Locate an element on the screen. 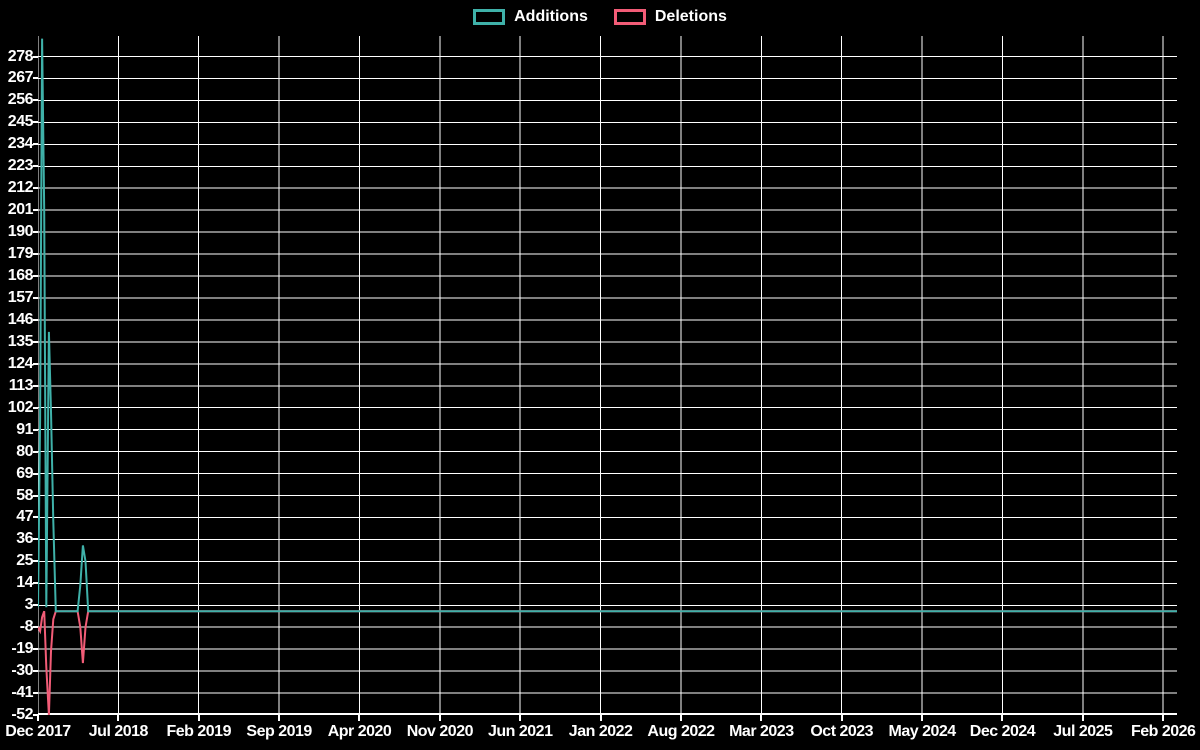 Image resolution: width=1200 pixels, height=750 pixels. y-tick-label: 58 is located at coordinates (24, 495).